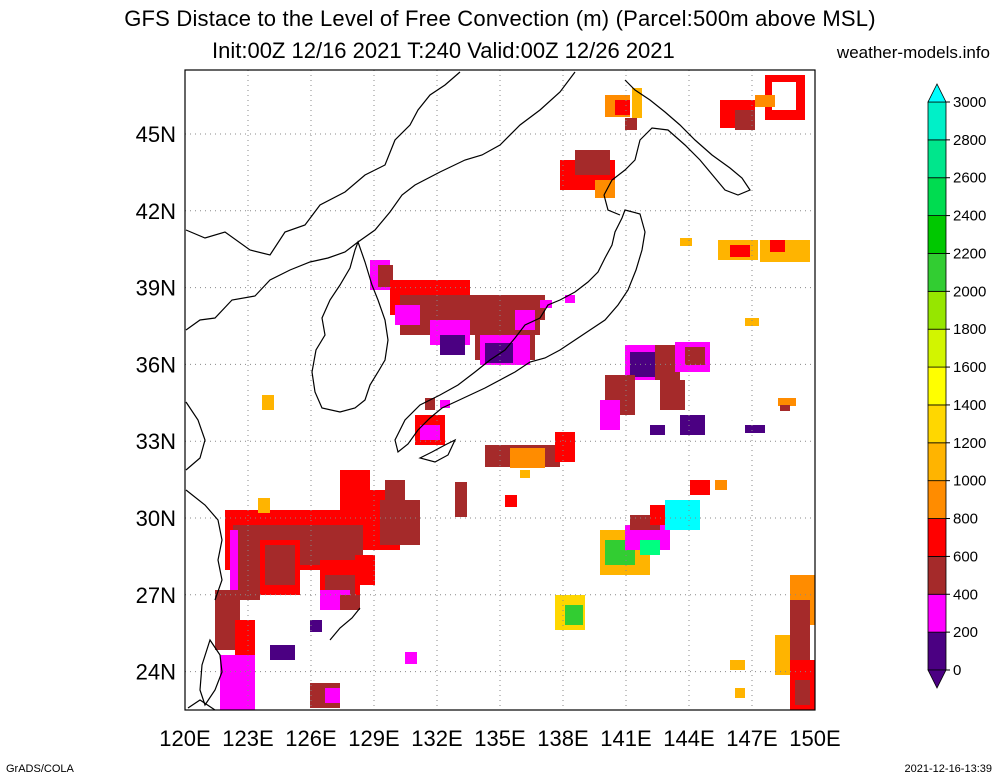 This screenshot has width=1000, height=779. What do you see at coordinates (156, 595) in the screenshot?
I see `y-tick-label: 27N` at bounding box center [156, 595].